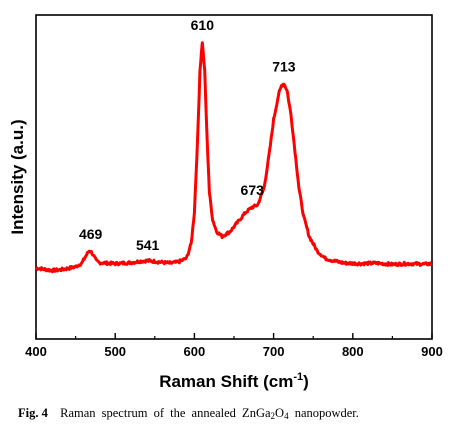  What do you see at coordinates (165, 413) in the screenshot?
I see `caption-text-before: Raman spectrum of the annealed ZnGa` at bounding box center [165, 413].